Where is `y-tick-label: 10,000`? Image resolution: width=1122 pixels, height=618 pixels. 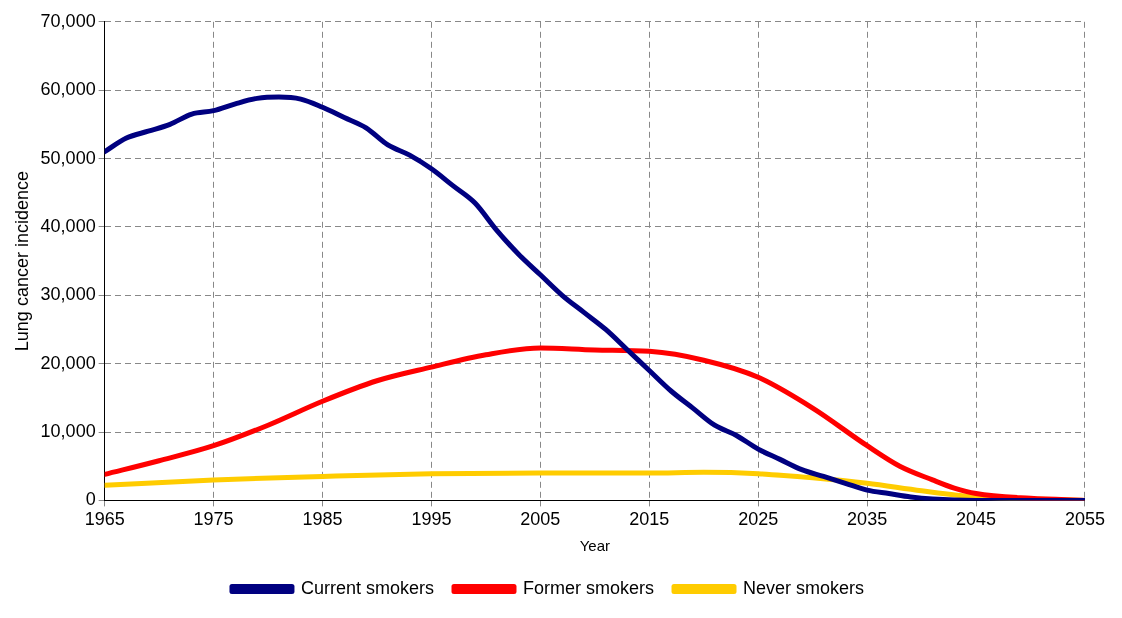 y-tick-label: 10,000 is located at coordinates (68, 431).